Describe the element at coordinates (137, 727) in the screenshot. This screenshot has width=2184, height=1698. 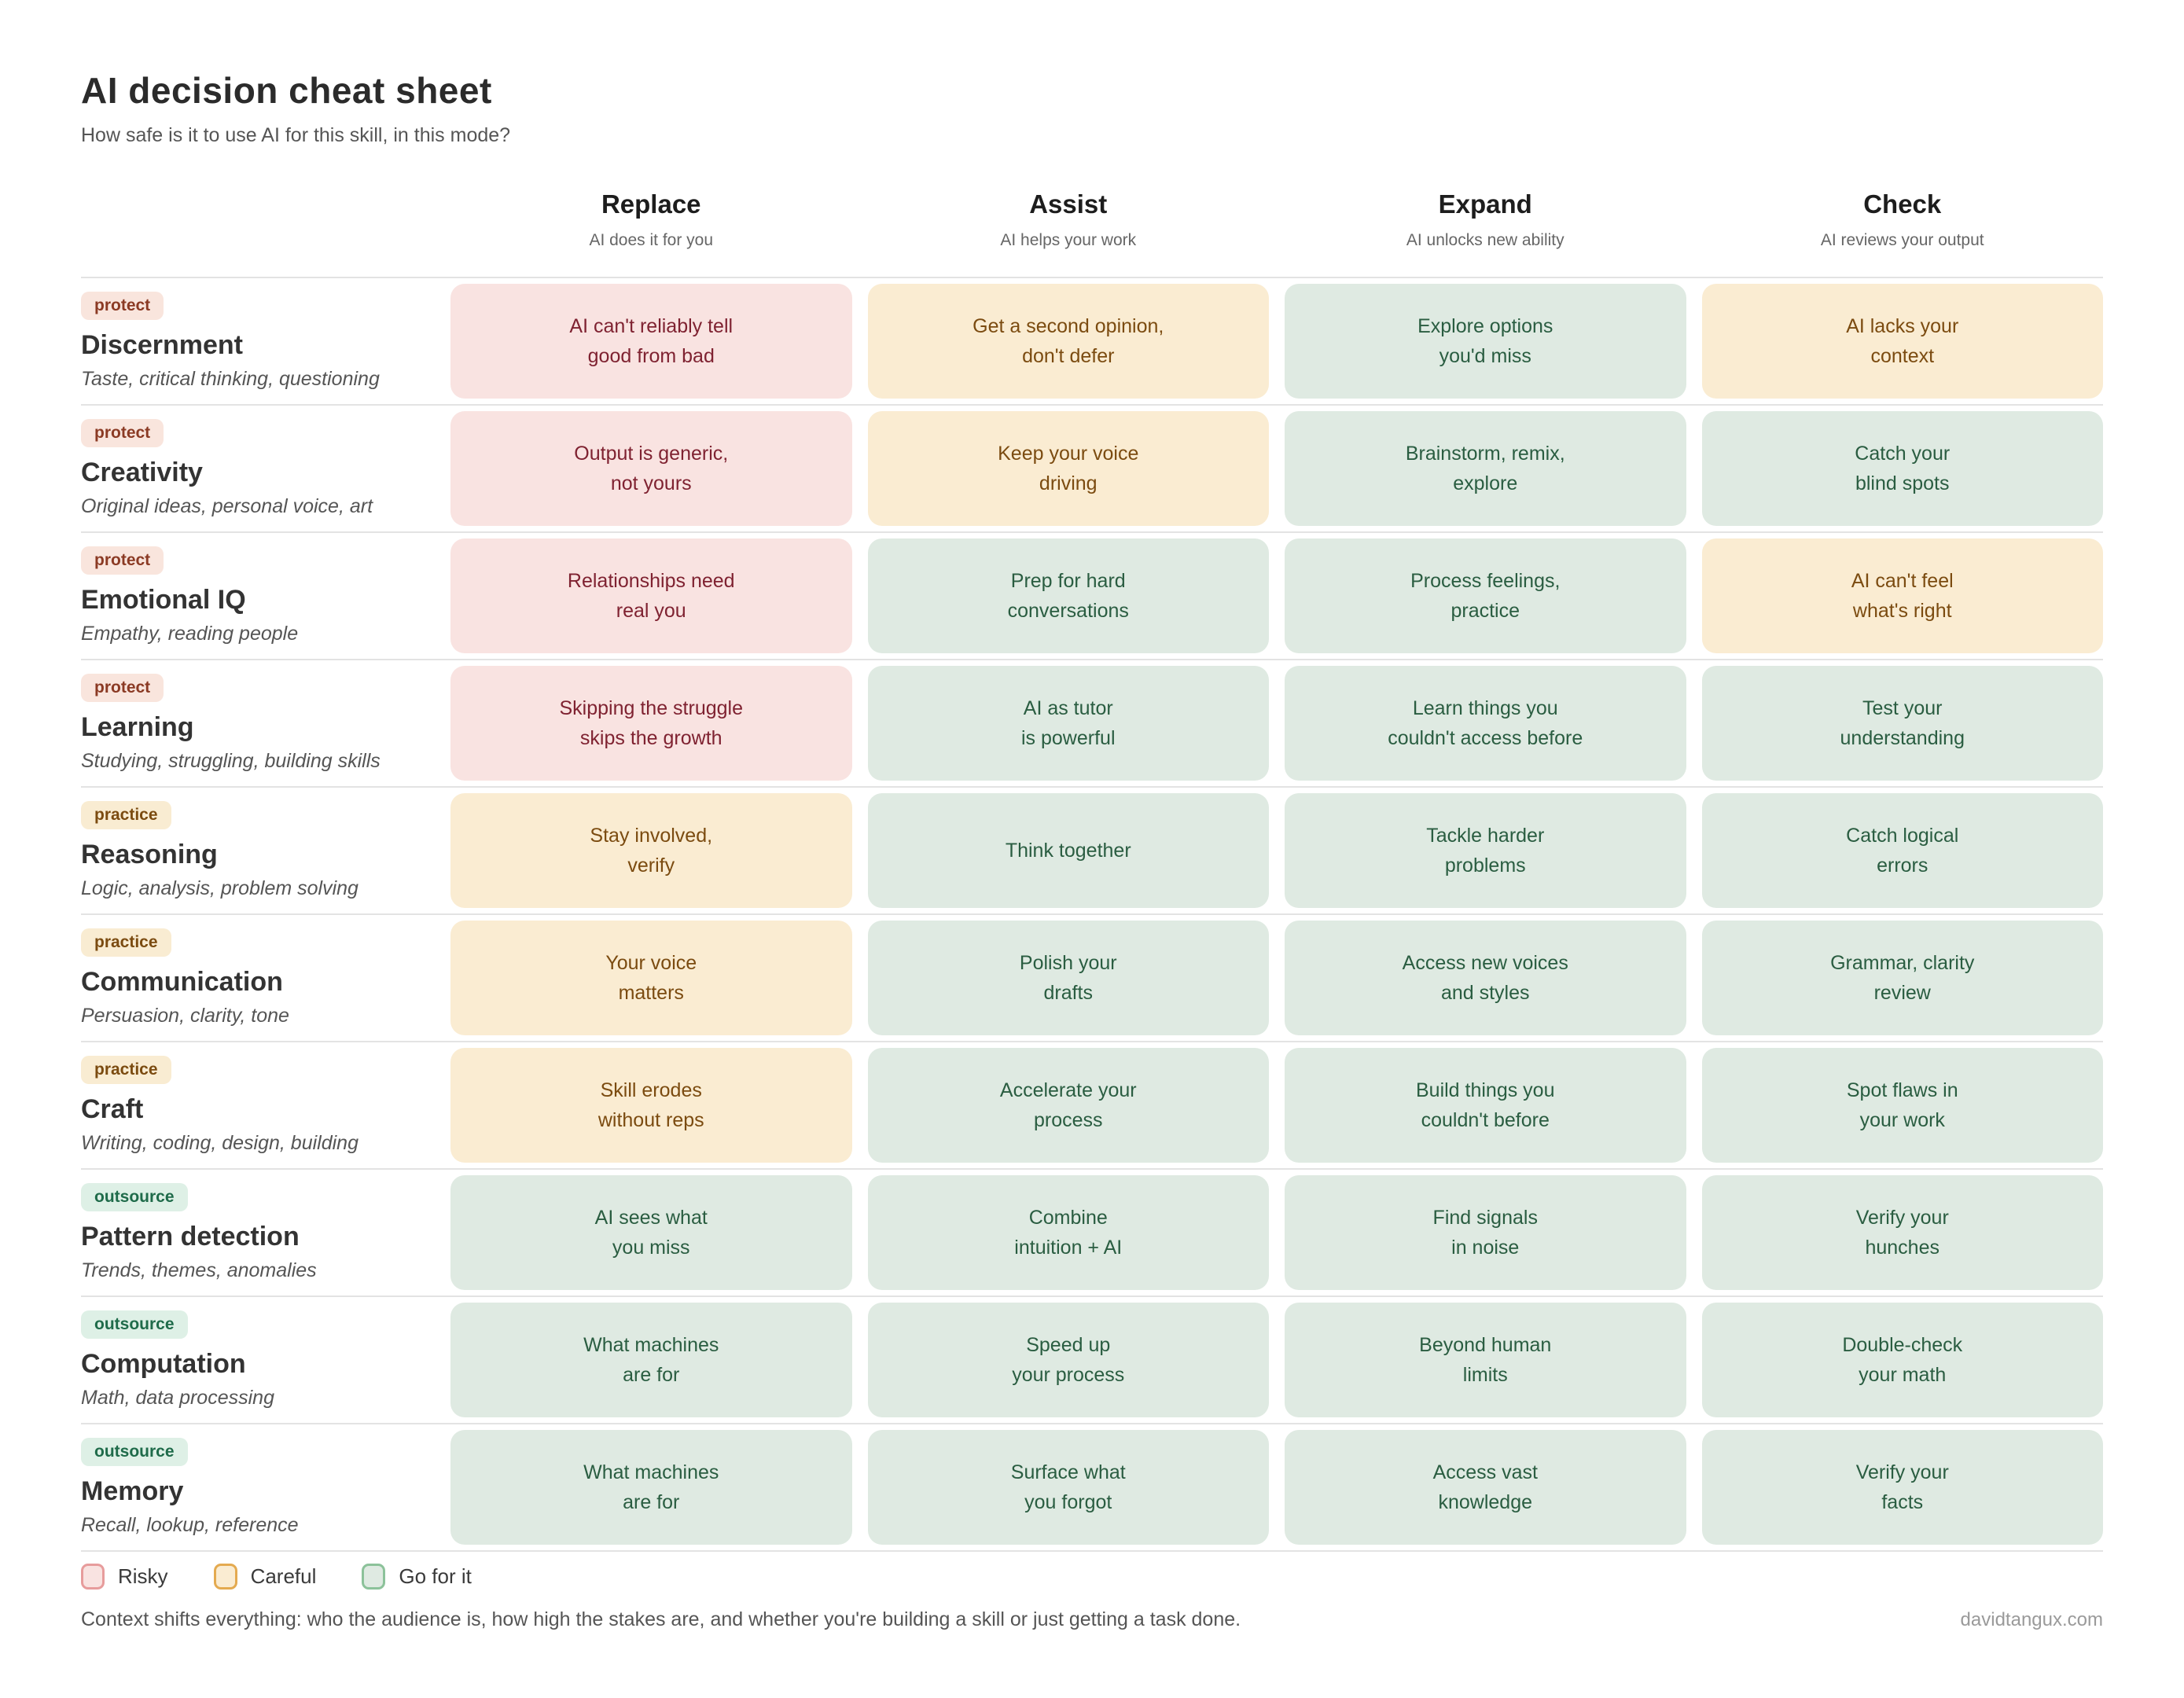
I see `skill-name: Learning` at that location.